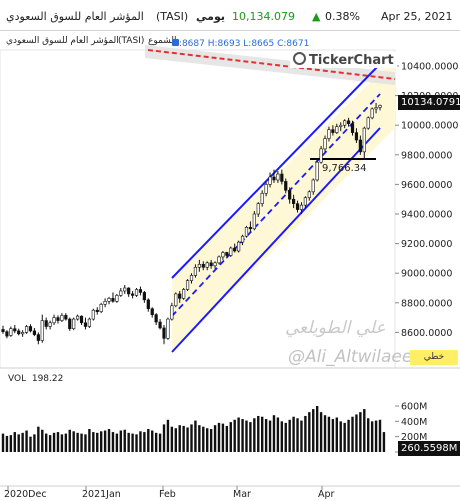  I want to click on volume-label-text: VOL, so click(17, 379).